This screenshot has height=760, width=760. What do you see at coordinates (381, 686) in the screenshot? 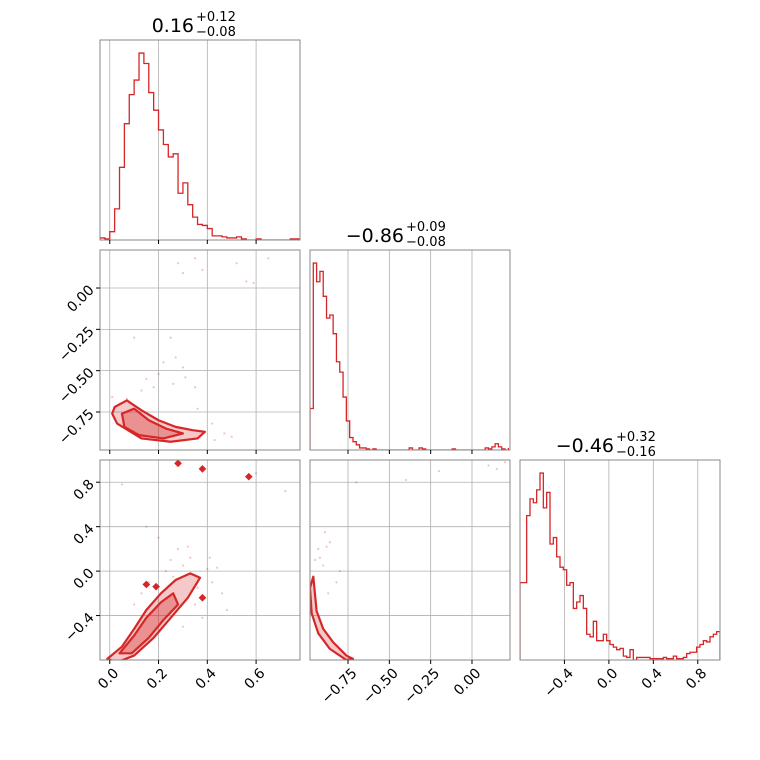
I see `x-tick-label: −0.50` at bounding box center [381, 686].